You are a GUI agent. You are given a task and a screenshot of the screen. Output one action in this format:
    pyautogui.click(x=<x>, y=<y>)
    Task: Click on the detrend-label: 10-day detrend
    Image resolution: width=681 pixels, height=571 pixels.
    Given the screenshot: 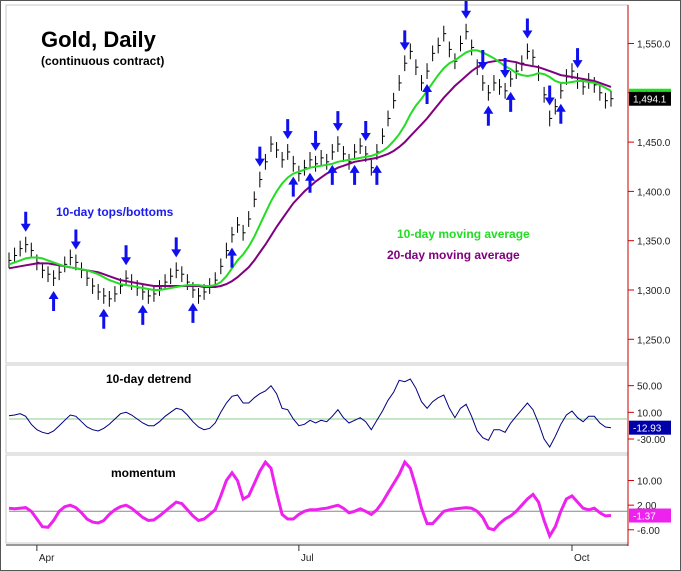 What is the action you would take?
    pyautogui.click(x=148, y=379)
    